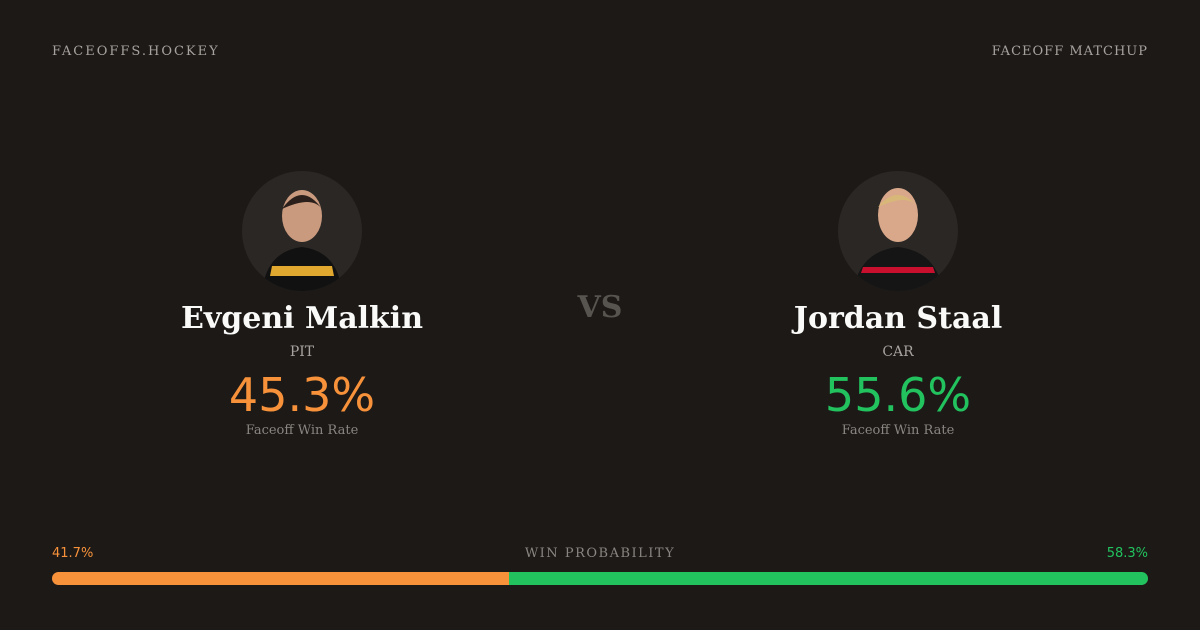  I want to click on player-name: Evgeni Malkin, so click(302, 318).